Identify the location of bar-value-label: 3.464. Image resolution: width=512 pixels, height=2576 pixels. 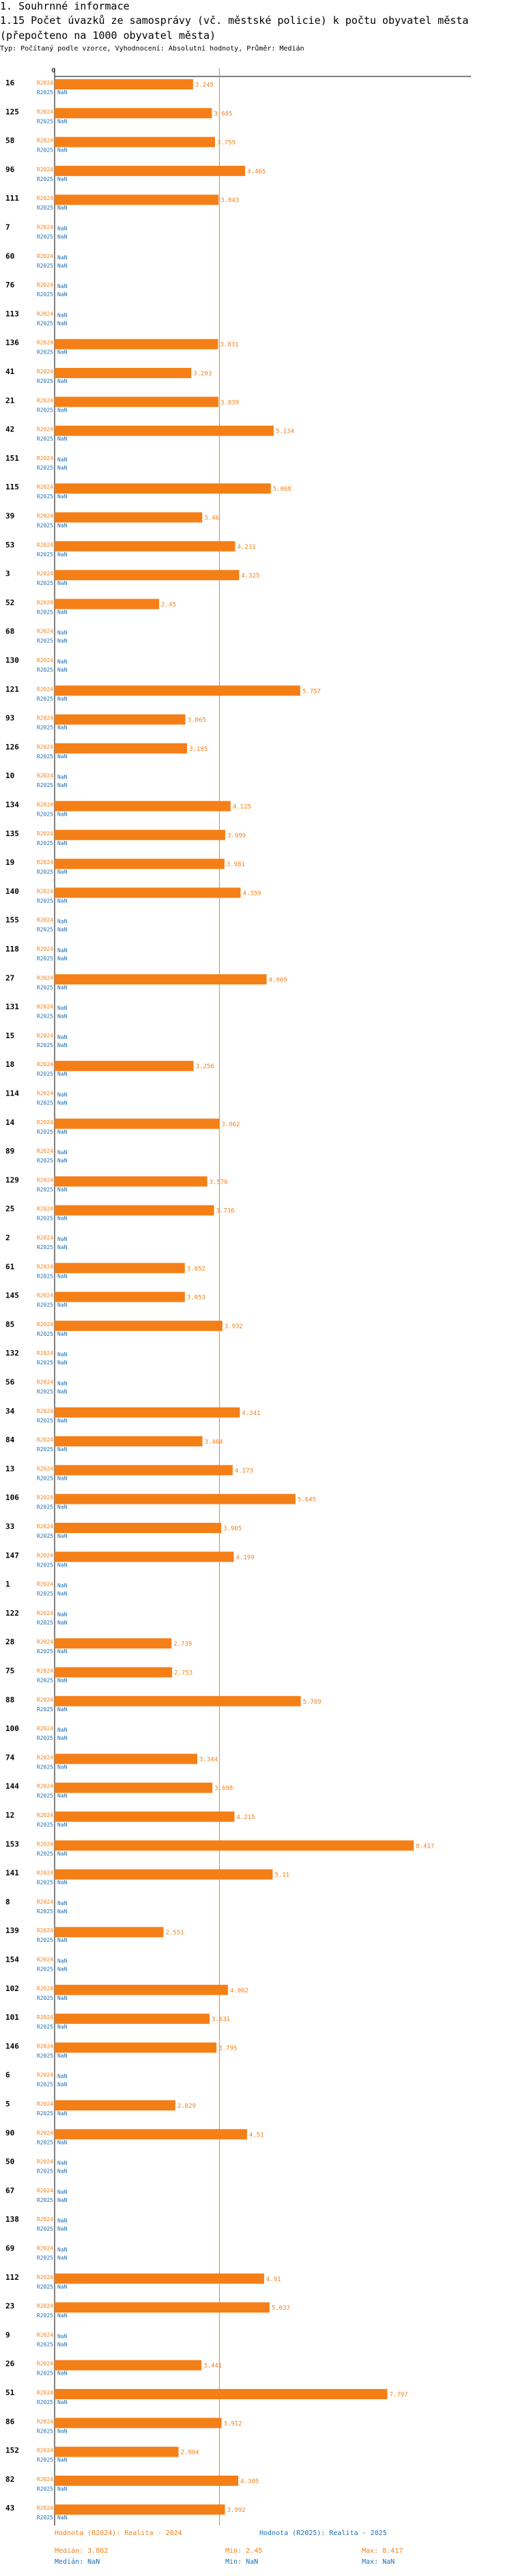
(214, 1442).